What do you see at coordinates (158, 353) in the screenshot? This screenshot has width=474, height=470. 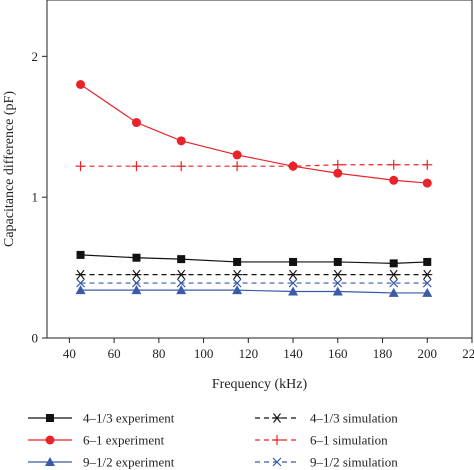 I see `x-tick-label: 80` at bounding box center [158, 353].